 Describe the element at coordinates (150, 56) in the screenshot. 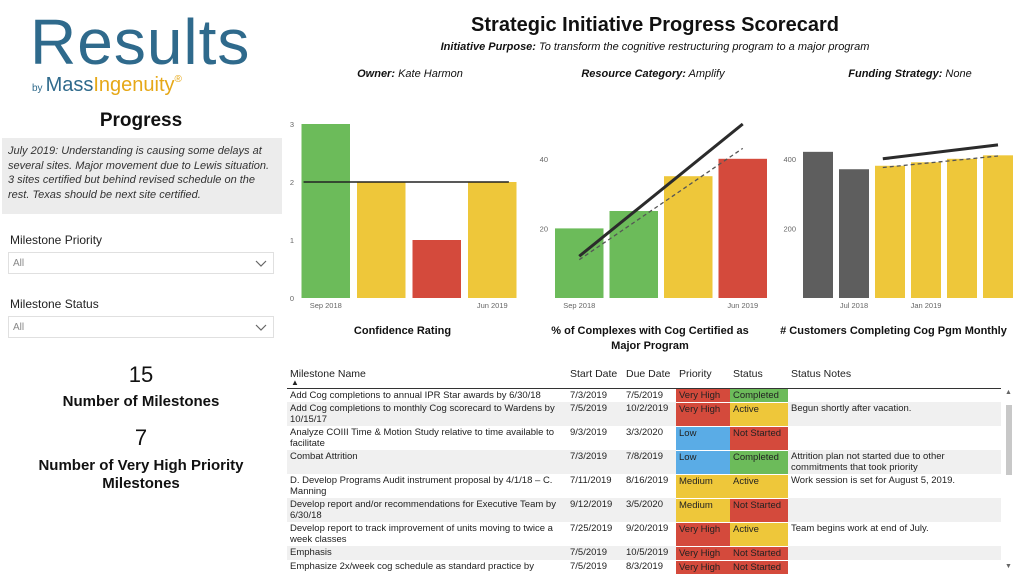

I see `results-logo: Results by MassIngenuity®` at that location.